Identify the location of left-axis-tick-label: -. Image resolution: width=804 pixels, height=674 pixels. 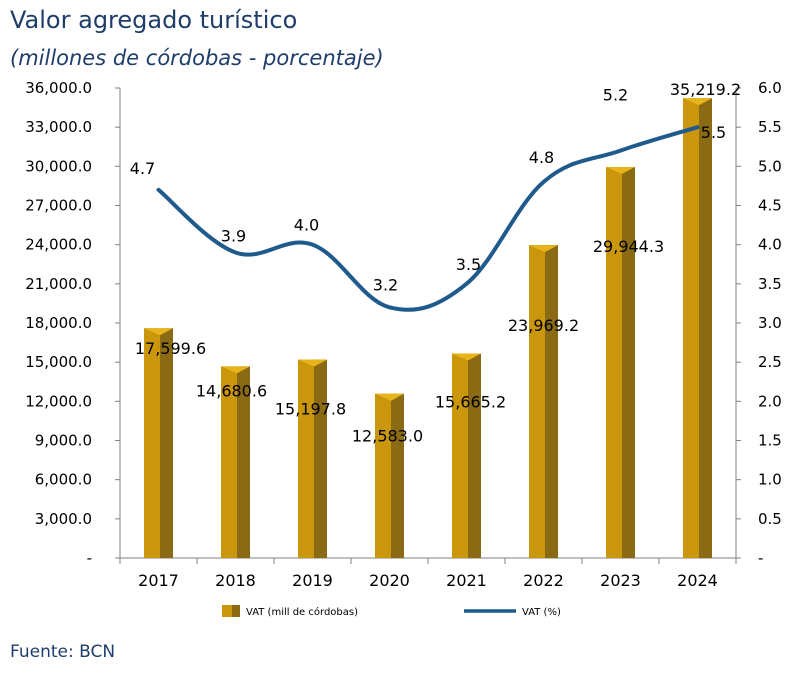
(89, 558).